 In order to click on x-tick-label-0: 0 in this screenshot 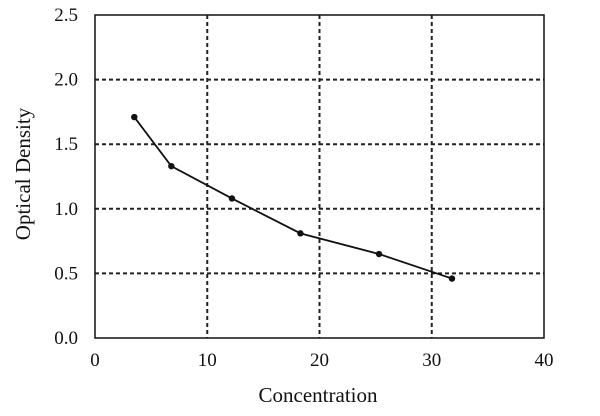, I will do `click(95, 360)`.